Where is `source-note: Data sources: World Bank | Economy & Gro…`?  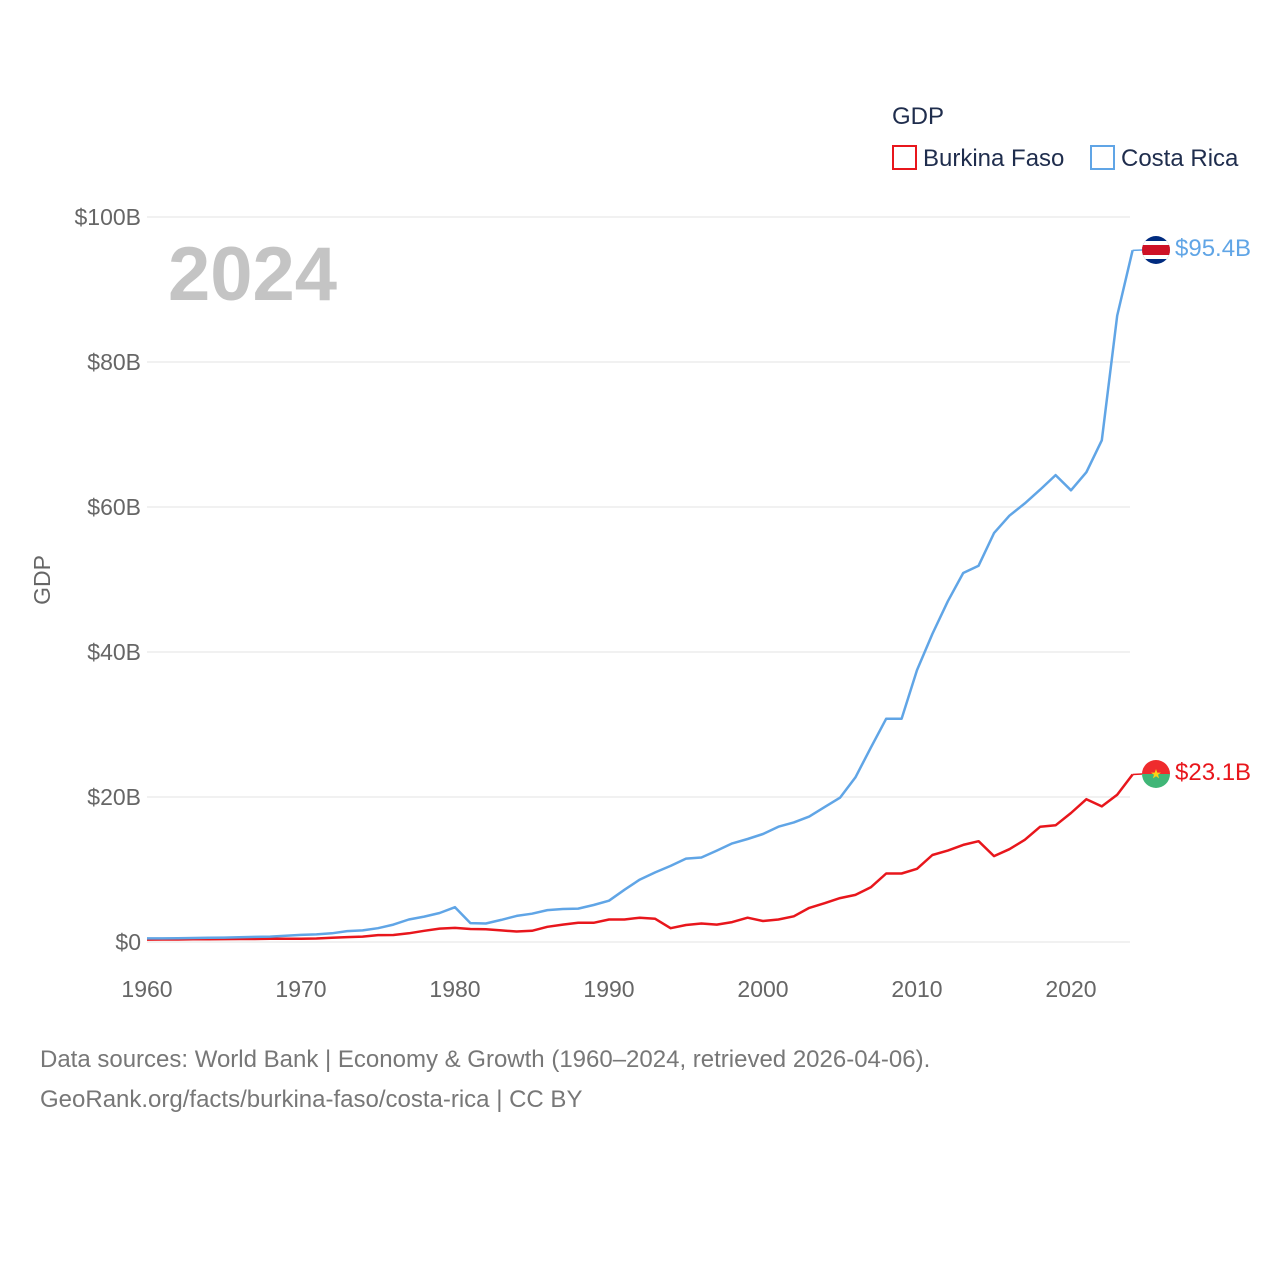 source-note: Data sources: World Bank | Economy & Gro… is located at coordinates (485, 1080).